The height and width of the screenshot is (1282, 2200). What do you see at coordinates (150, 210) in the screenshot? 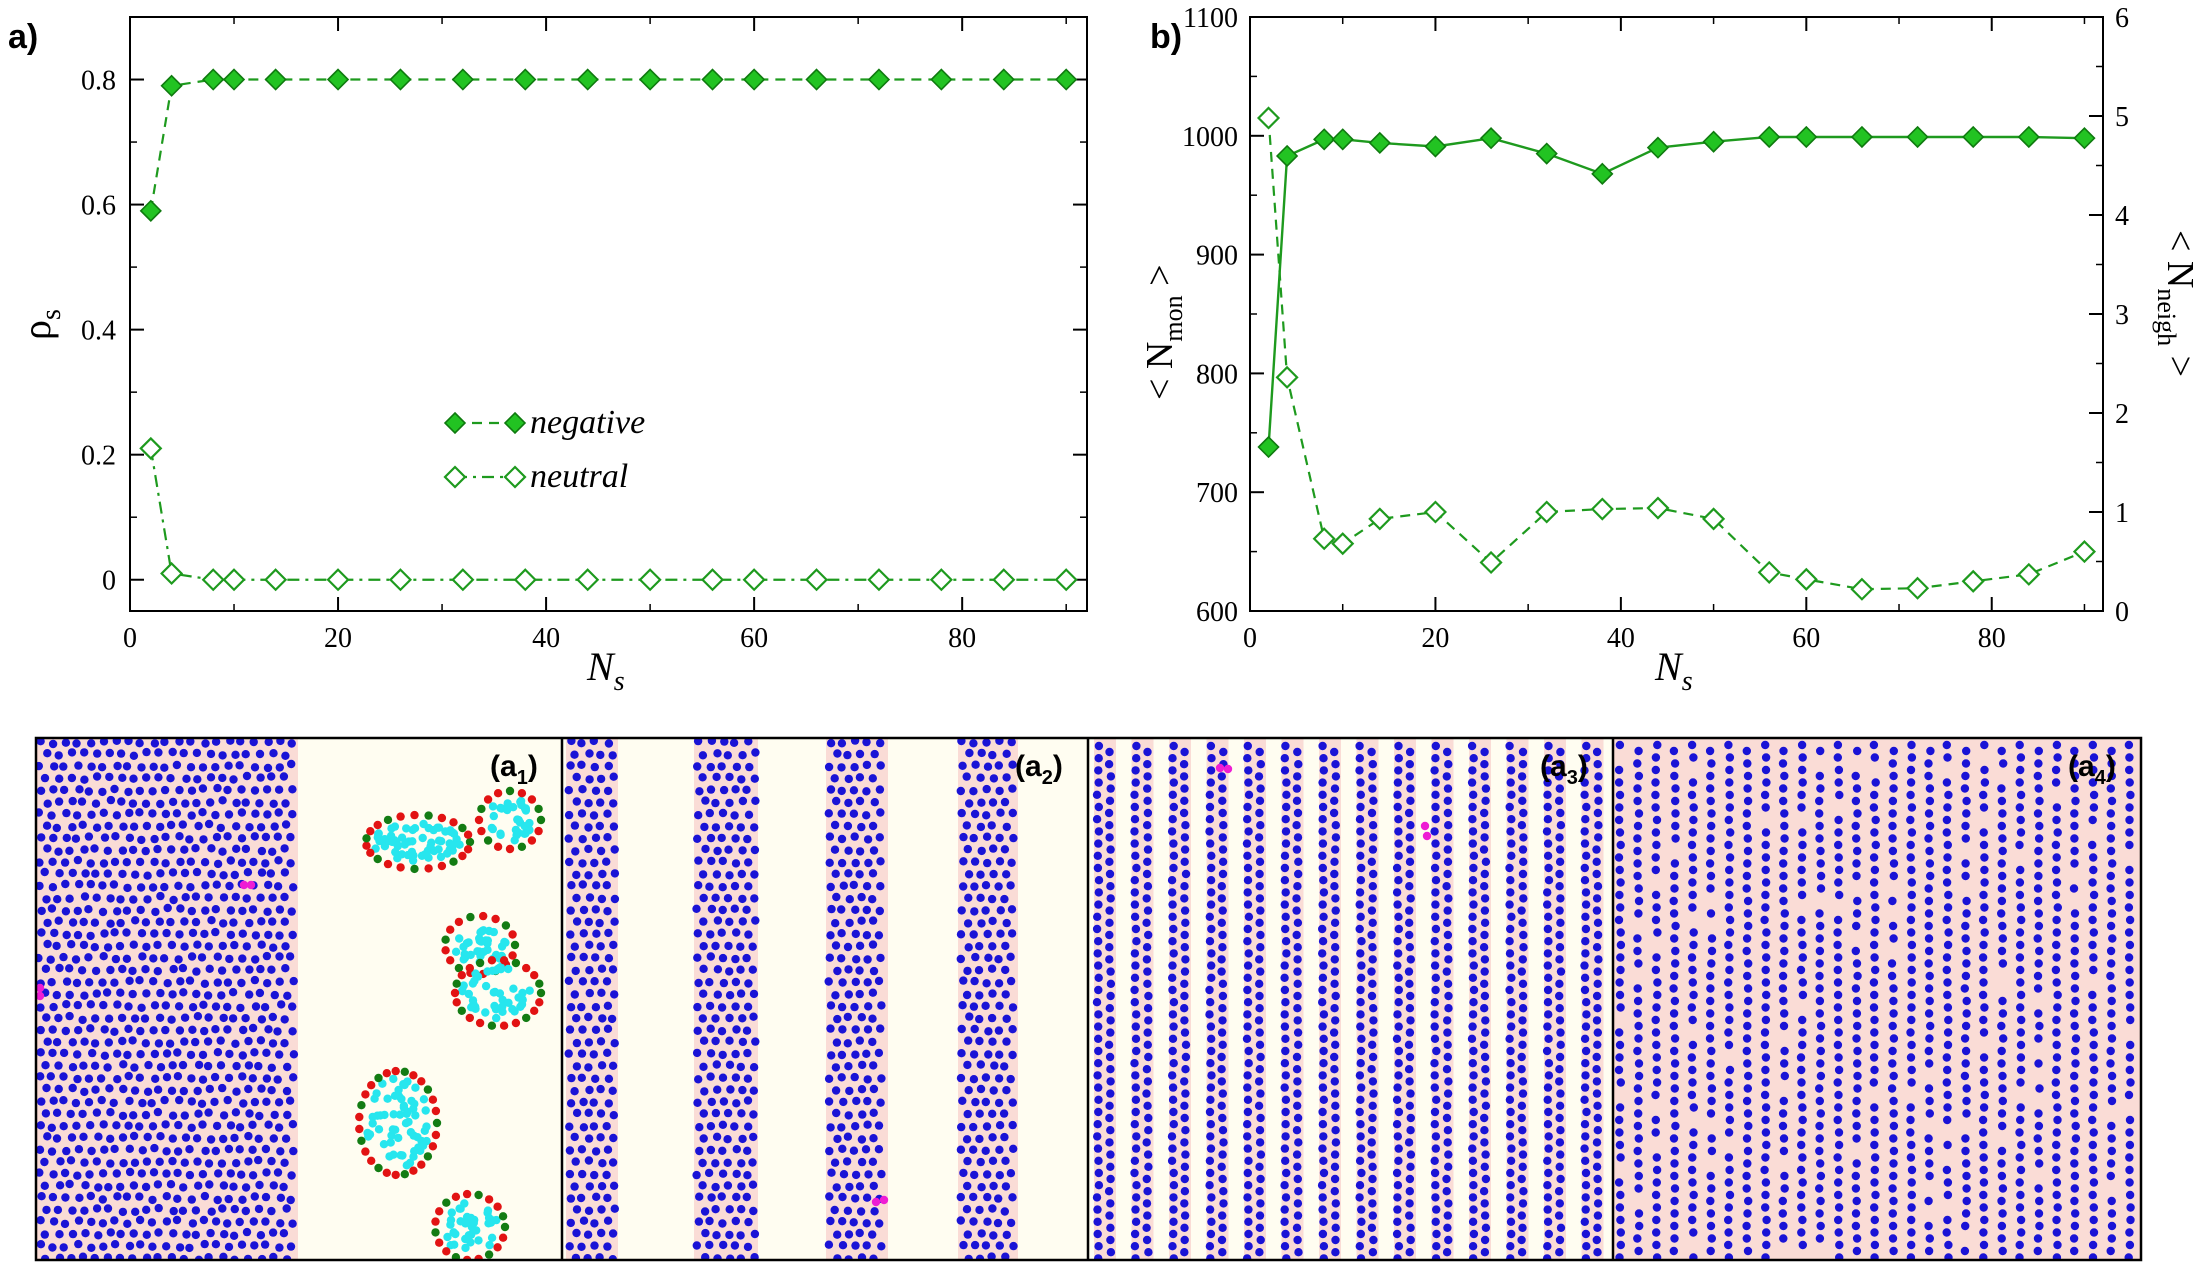
I see `negative-point` at bounding box center [150, 210].